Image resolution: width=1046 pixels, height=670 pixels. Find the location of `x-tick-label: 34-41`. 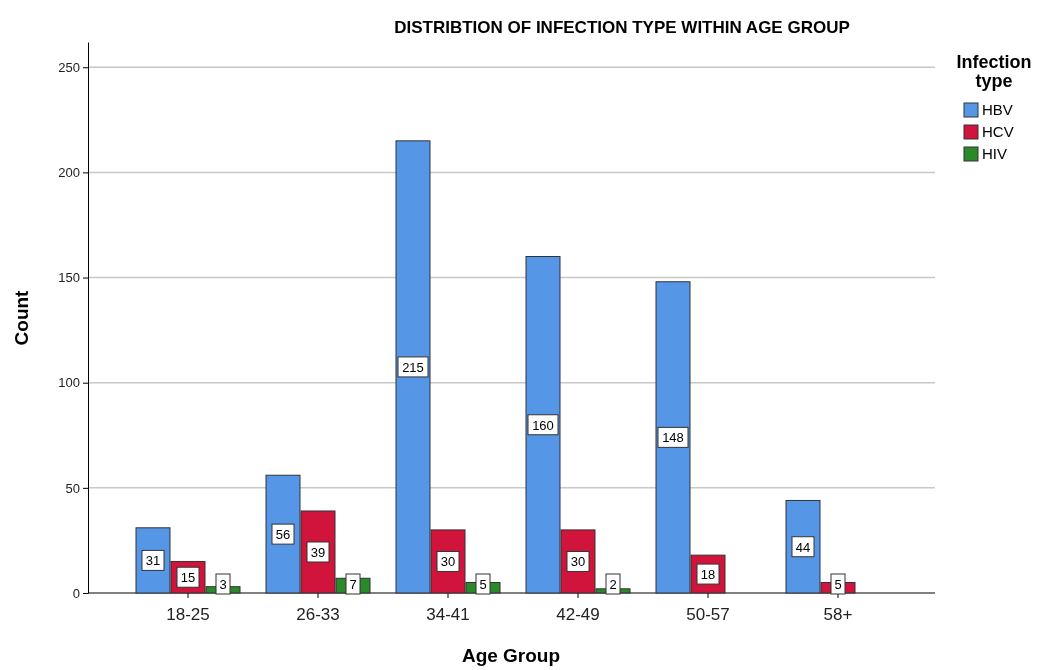

x-tick-label: 34-41 is located at coordinates (448, 614).